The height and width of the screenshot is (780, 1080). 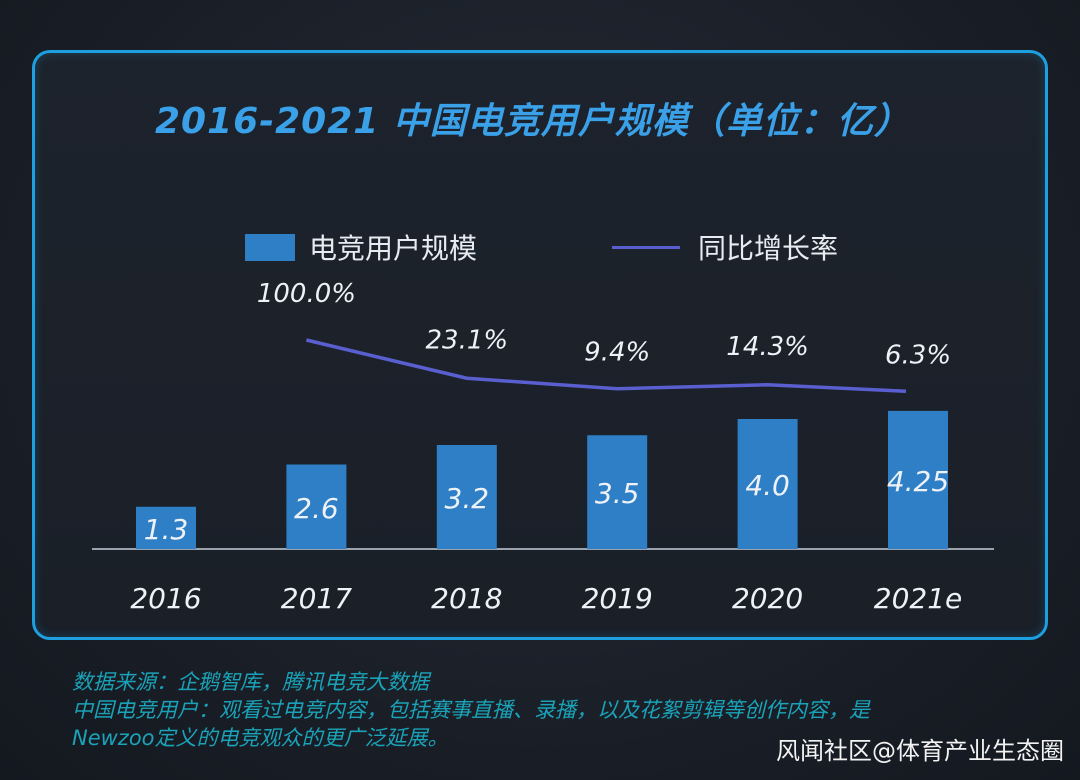 I want to click on bar-2016, so click(x=166, y=527).